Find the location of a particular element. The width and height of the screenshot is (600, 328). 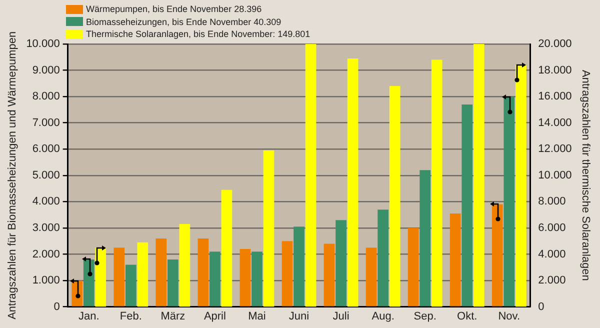

y2-tick-label: 12.000 is located at coordinates (555, 149).